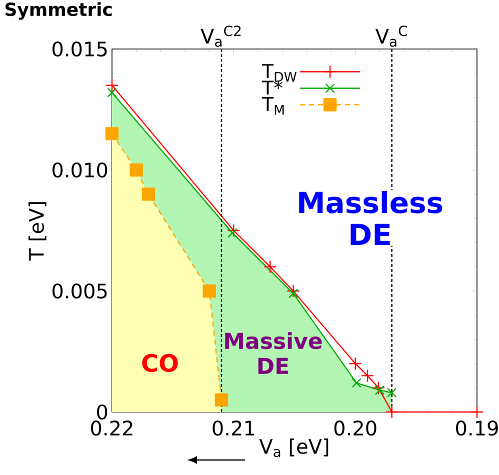 The image size is (499, 475). Describe the element at coordinates (79, 291) in the screenshot. I see `y-tick-label: 0.005` at that location.